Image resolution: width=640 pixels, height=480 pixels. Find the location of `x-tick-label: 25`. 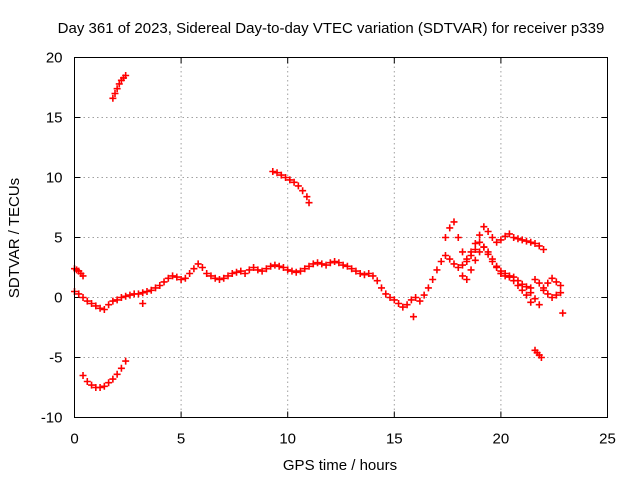

x-tick-label: 25 is located at coordinates (607, 439).